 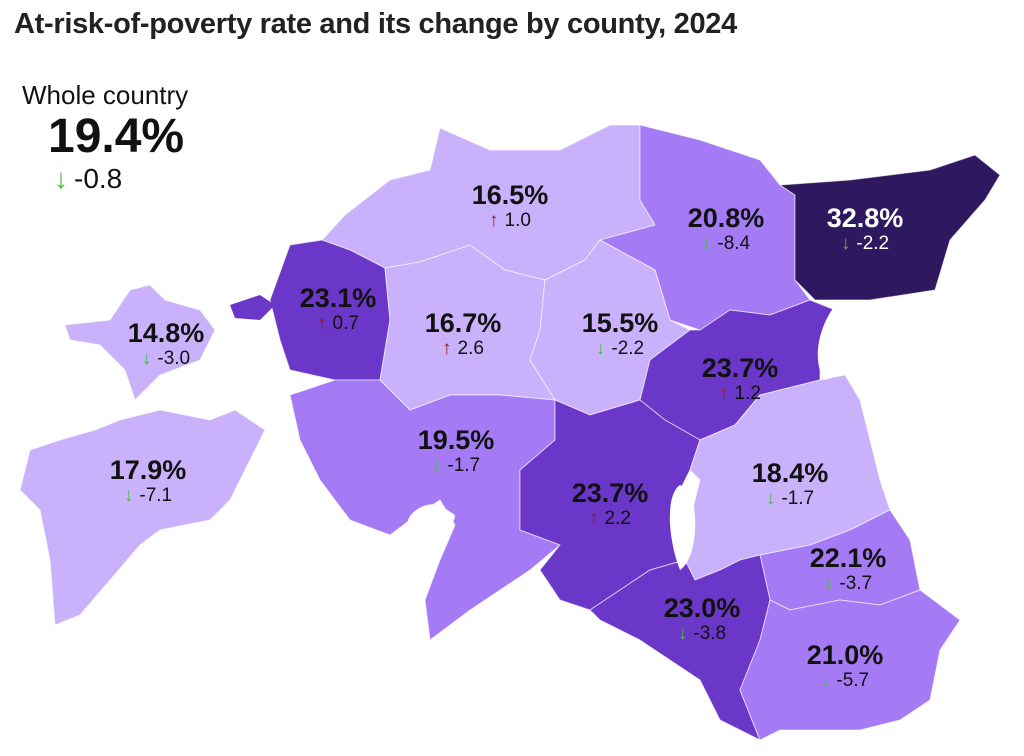 What do you see at coordinates (710, 633) in the screenshot?
I see `county-change: -3.8` at bounding box center [710, 633].